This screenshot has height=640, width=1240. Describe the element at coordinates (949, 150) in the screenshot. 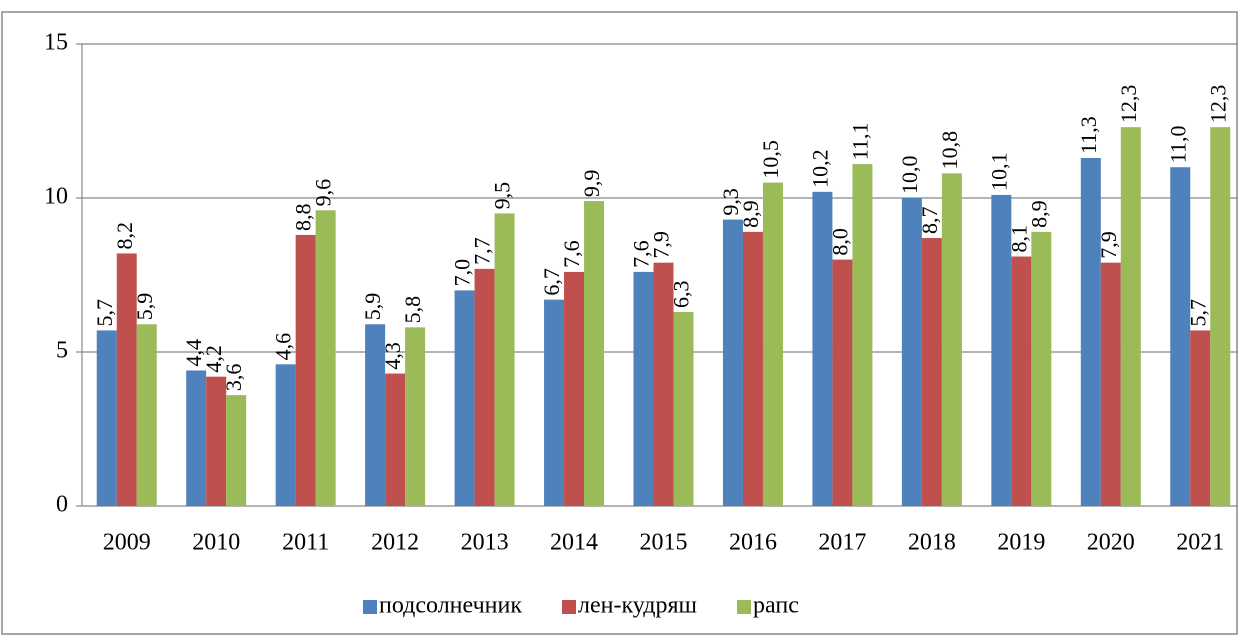

I see `value-label: 10,8` at that location.